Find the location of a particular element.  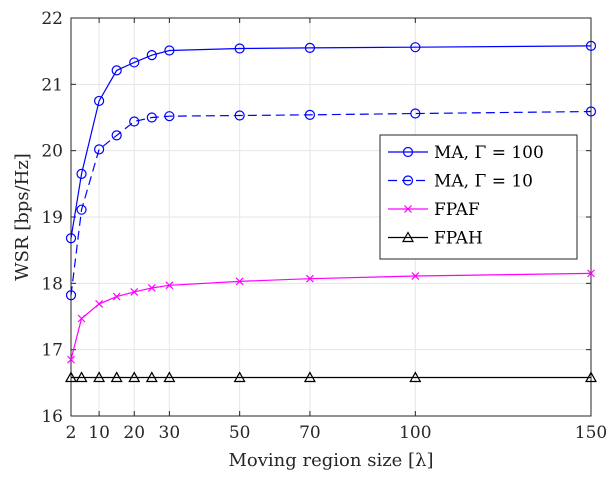

legend-label: FPAF is located at coordinates (457, 210).